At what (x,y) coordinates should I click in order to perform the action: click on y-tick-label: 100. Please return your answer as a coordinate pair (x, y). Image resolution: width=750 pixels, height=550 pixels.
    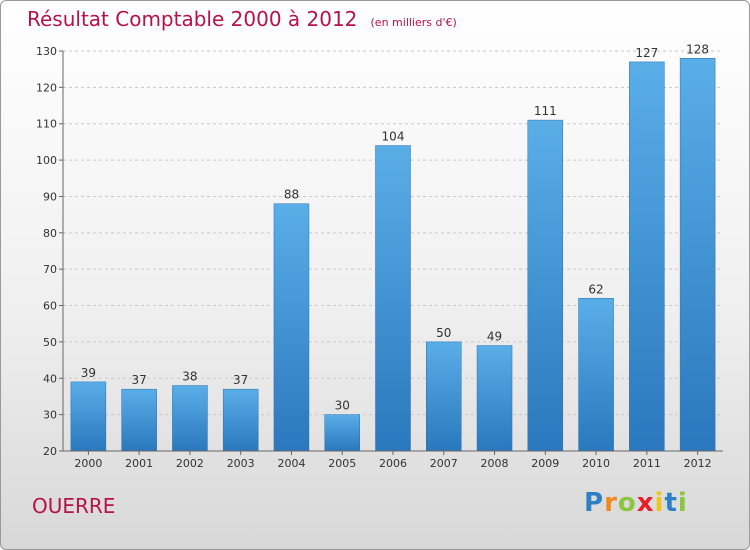
    Looking at the image, I should click on (46, 160).